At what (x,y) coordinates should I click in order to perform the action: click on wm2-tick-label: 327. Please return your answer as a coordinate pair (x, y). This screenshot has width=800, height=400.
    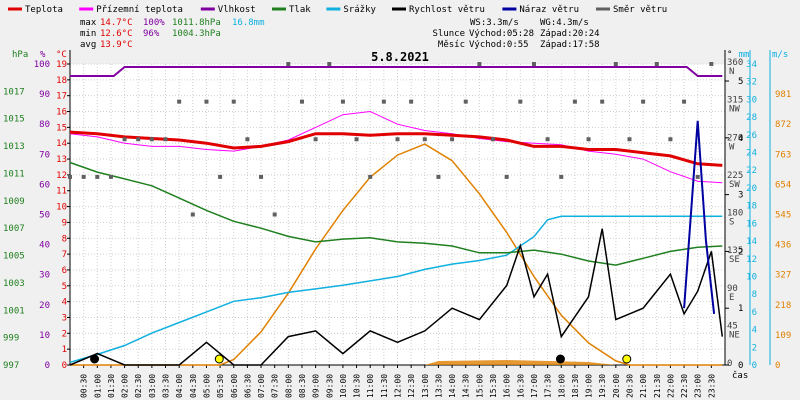
    Looking at the image, I should click on (783, 276).